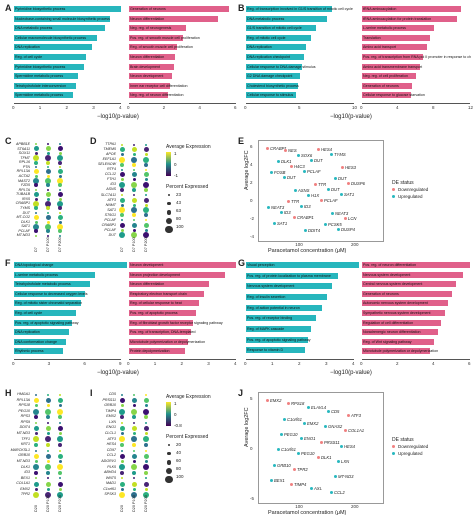  Describe the element at coordinates (326, 363) in the screenshot. I see `x-tick-label: 3` at that location.